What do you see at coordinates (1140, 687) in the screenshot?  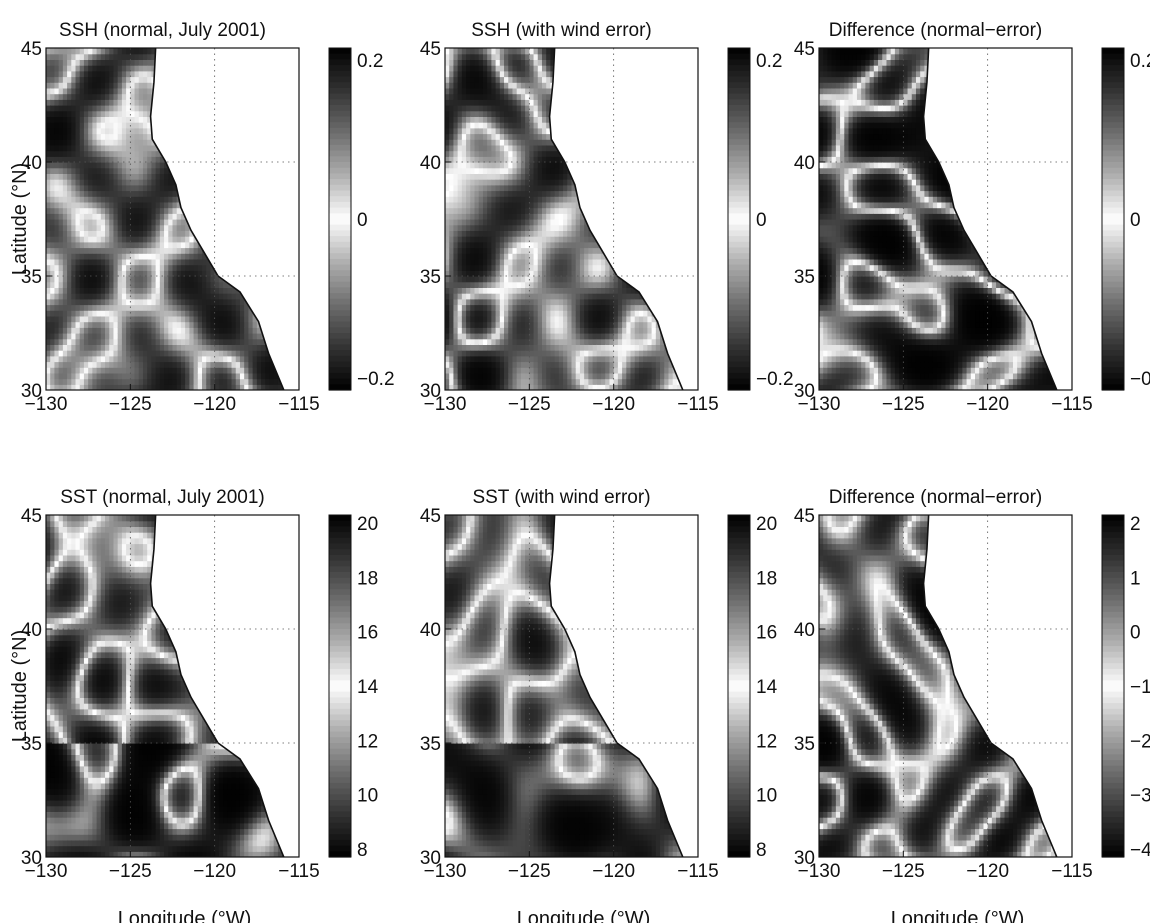 I see `colorbar-tick-label: −1` at bounding box center [1140, 687].